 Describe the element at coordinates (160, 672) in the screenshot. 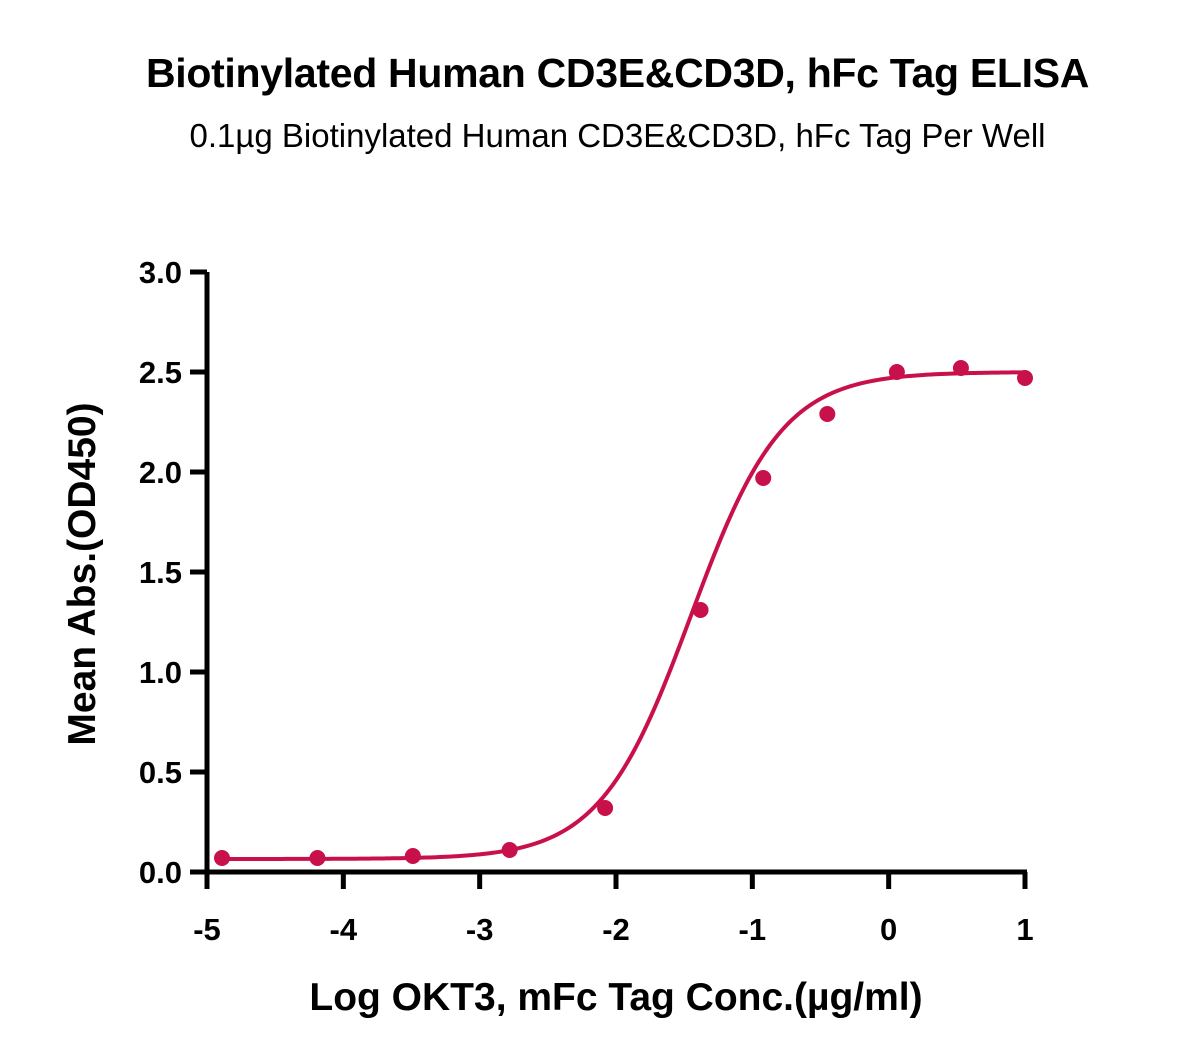

I see `y-tick-label: 1.0` at that location.